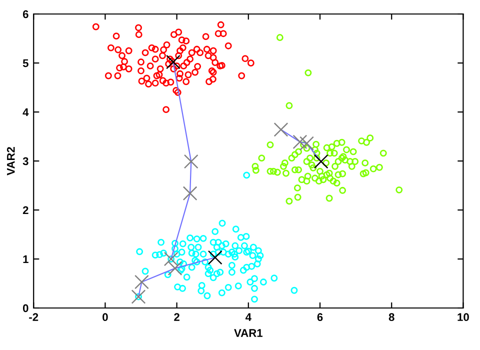  I want to click on x-axis-title: VAR1, so click(248, 333).